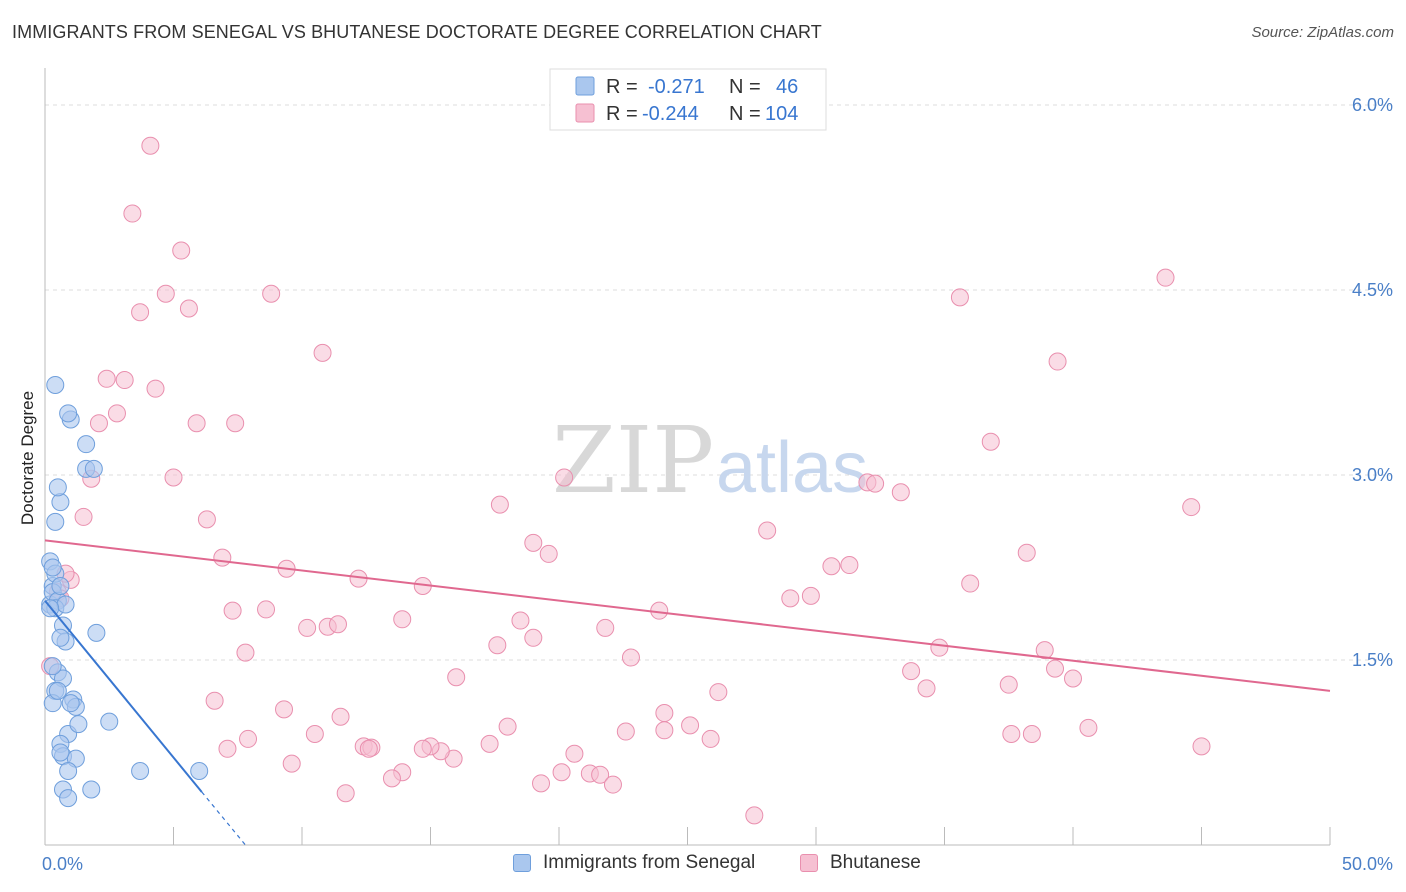 This screenshot has width=1406, height=892. Describe the element at coordinates (787, 87) in the screenshot. I see `legend-n-value-1: 46` at that location.